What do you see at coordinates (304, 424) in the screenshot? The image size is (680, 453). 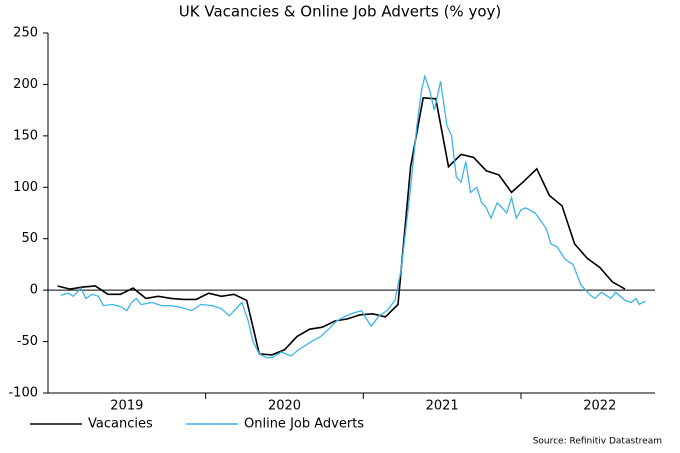 I see `legend-label: Online Job Adverts` at bounding box center [304, 424].